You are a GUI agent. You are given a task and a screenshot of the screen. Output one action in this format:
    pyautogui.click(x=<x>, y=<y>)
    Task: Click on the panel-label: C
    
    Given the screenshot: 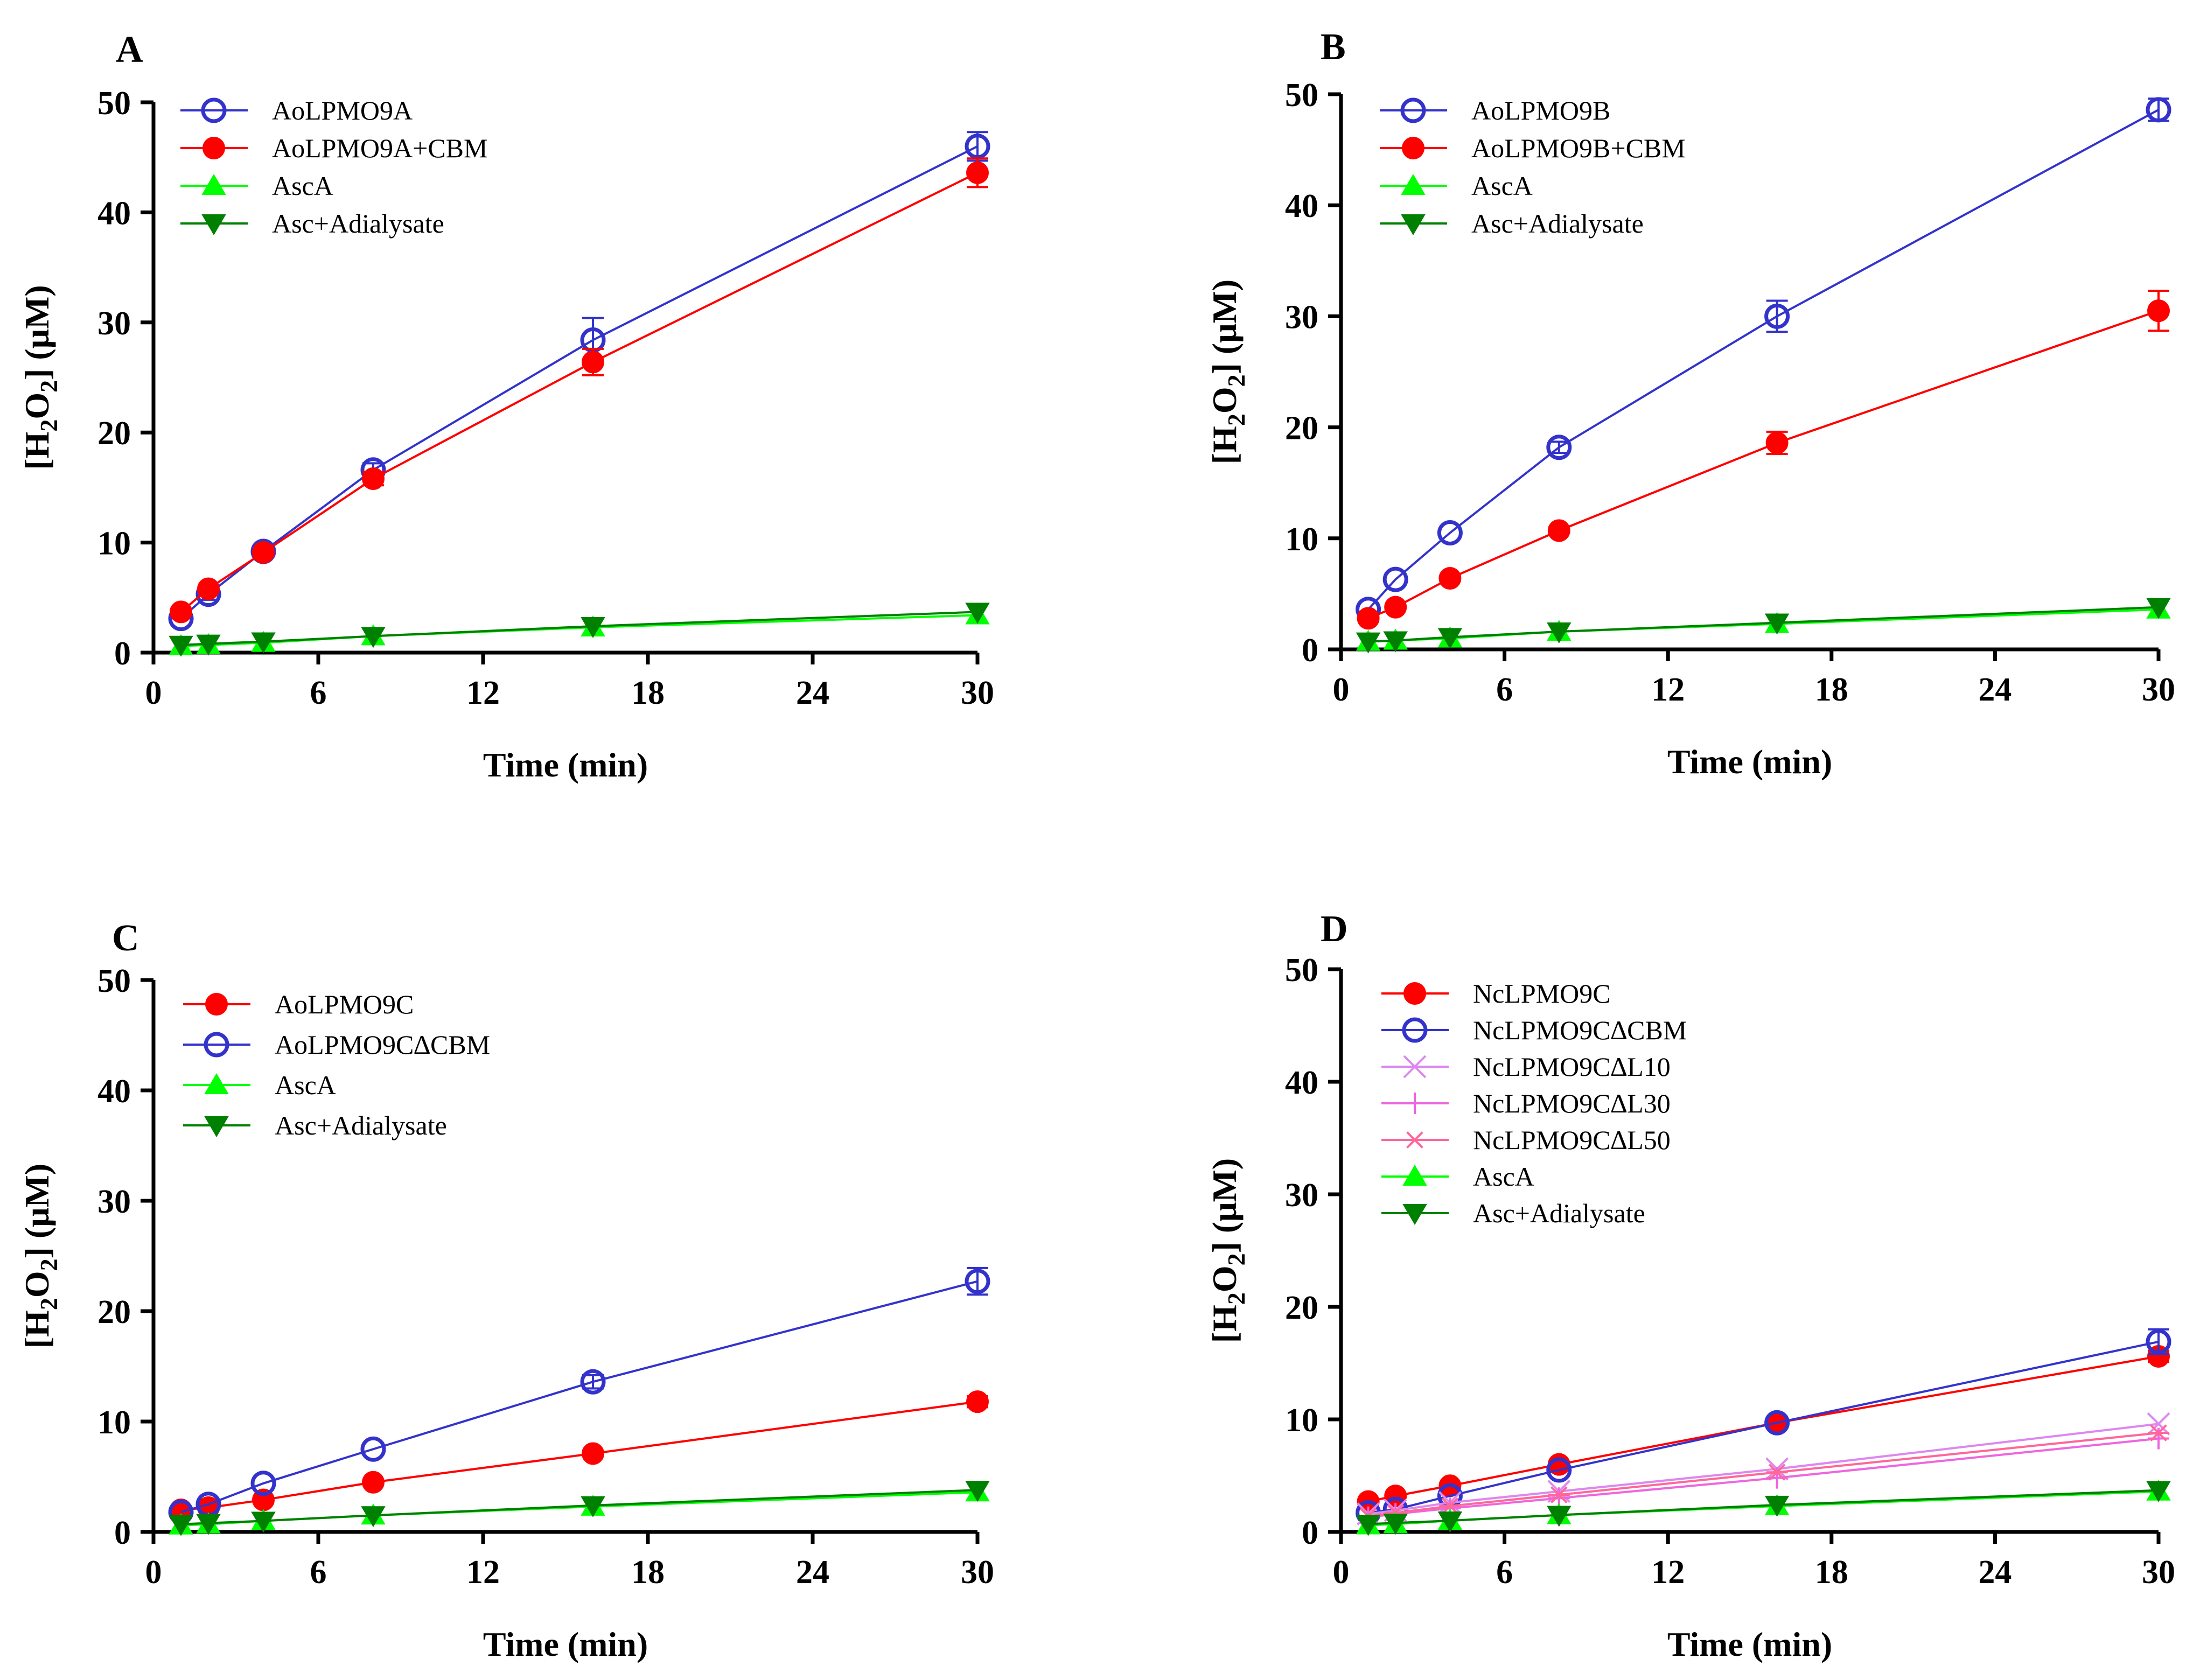 What is the action you would take?
    pyautogui.click(x=125, y=938)
    